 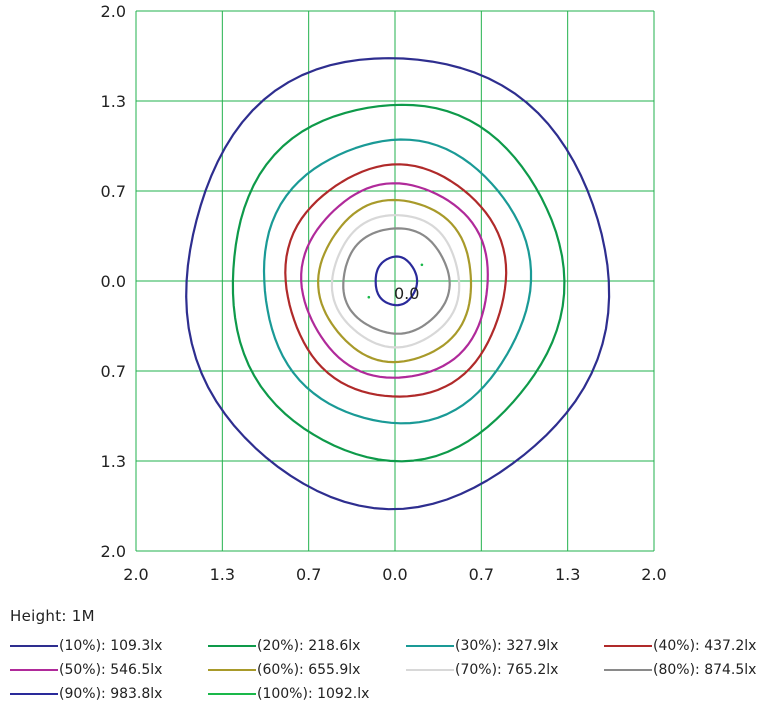 I want to click on legend-label: (40%): 437.2lx, so click(x=705, y=646).